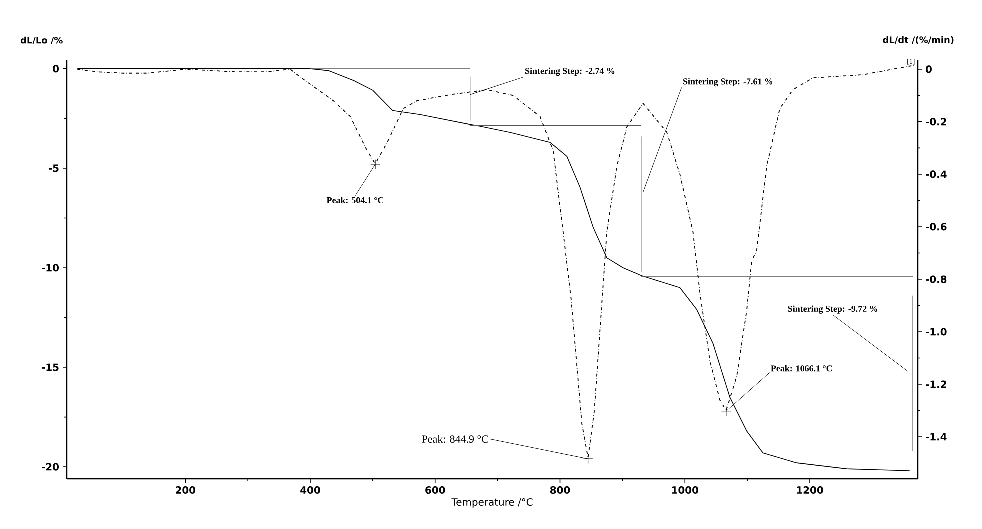 Image resolution: width=982 pixels, height=529 pixels. What do you see at coordinates (685, 490) in the screenshot?
I see `x-tick-label: 1000` at bounding box center [685, 490].